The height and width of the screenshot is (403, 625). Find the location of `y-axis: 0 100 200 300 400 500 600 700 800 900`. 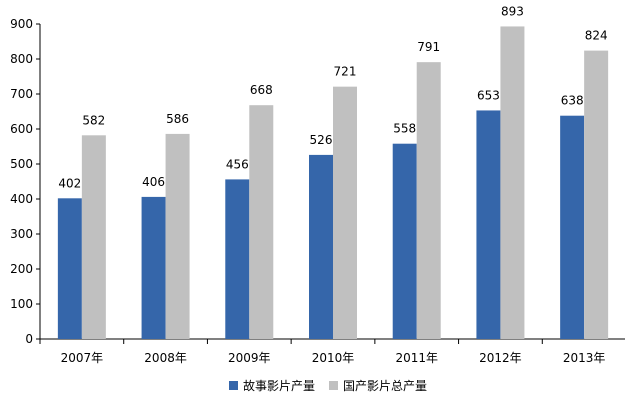

y-axis: 0 100 200 300 400 500 600 700 800 900 is located at coordinates (25, 181).